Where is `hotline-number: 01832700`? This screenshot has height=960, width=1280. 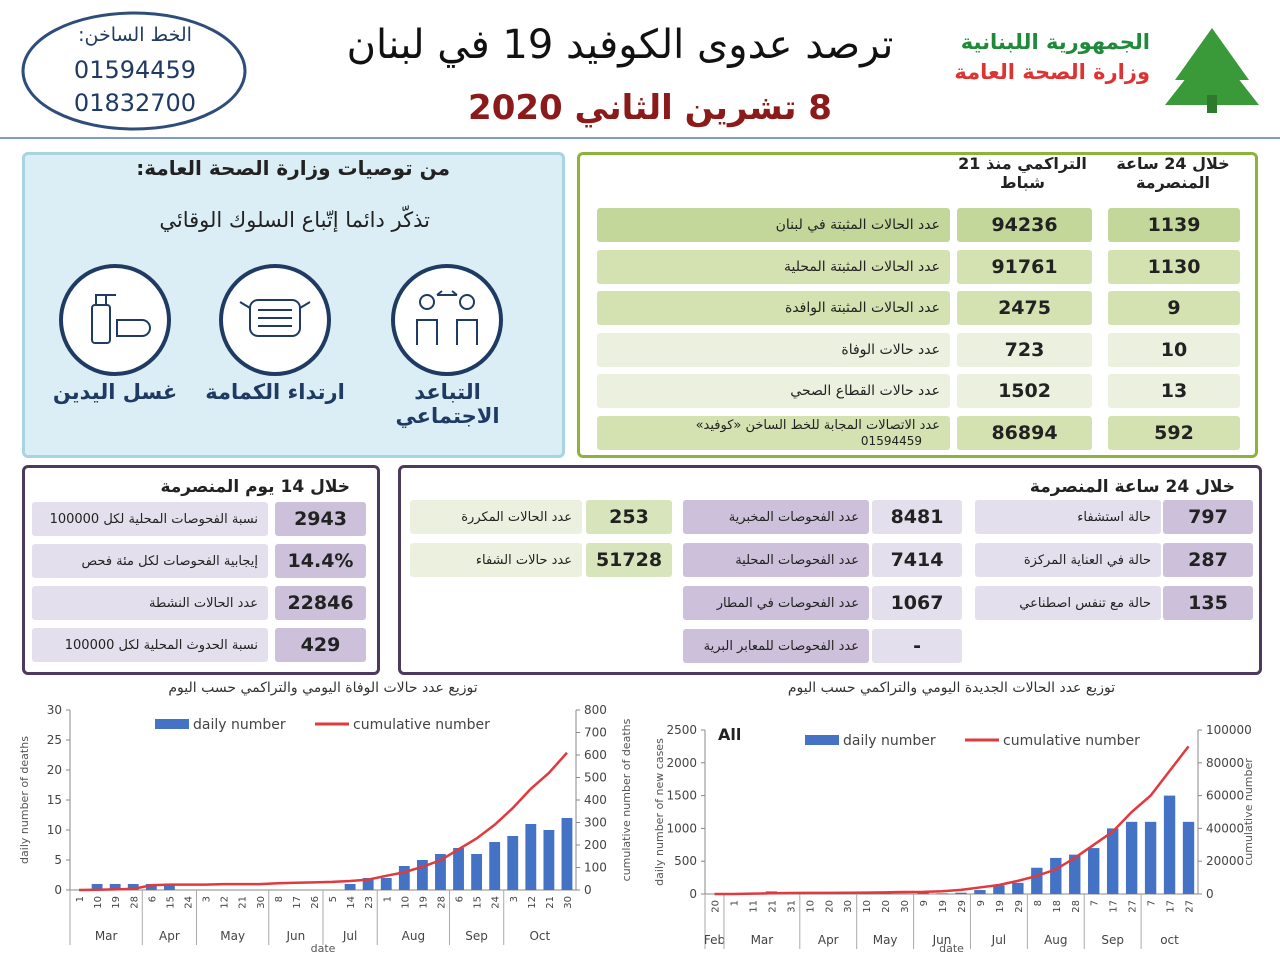 hotline-number: 01832700 is located at coordinates (135, 103).